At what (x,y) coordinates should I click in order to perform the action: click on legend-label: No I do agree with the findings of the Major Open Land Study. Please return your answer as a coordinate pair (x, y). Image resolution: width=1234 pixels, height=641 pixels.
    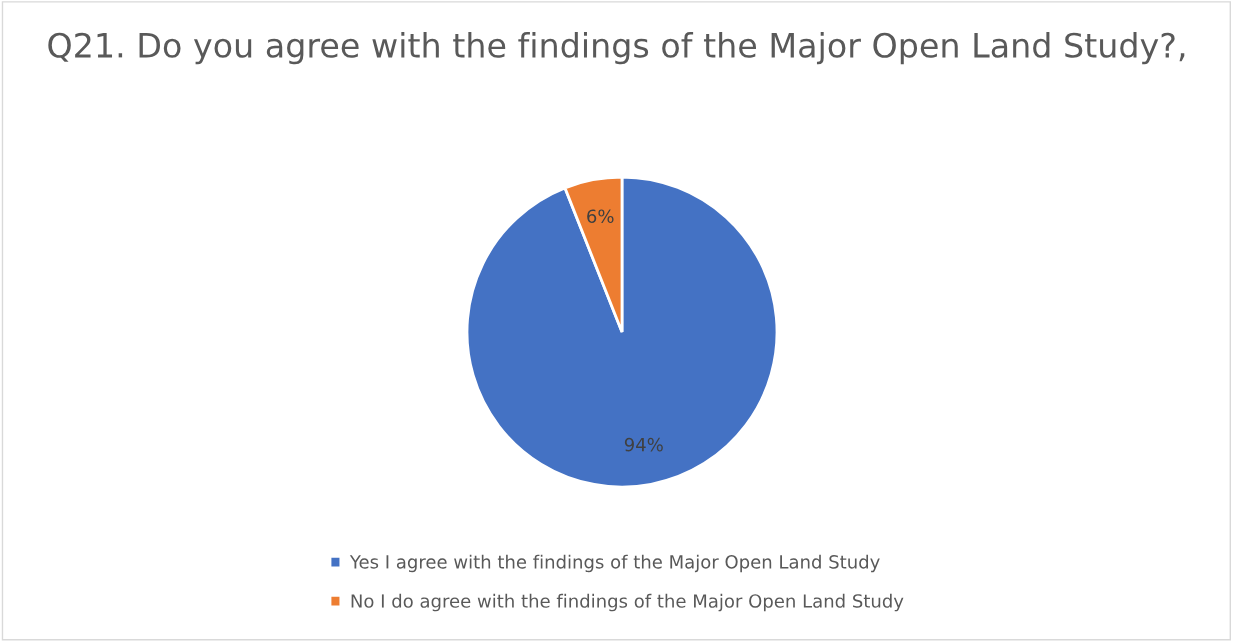
    Looking at the image, I should click on (627, 602).